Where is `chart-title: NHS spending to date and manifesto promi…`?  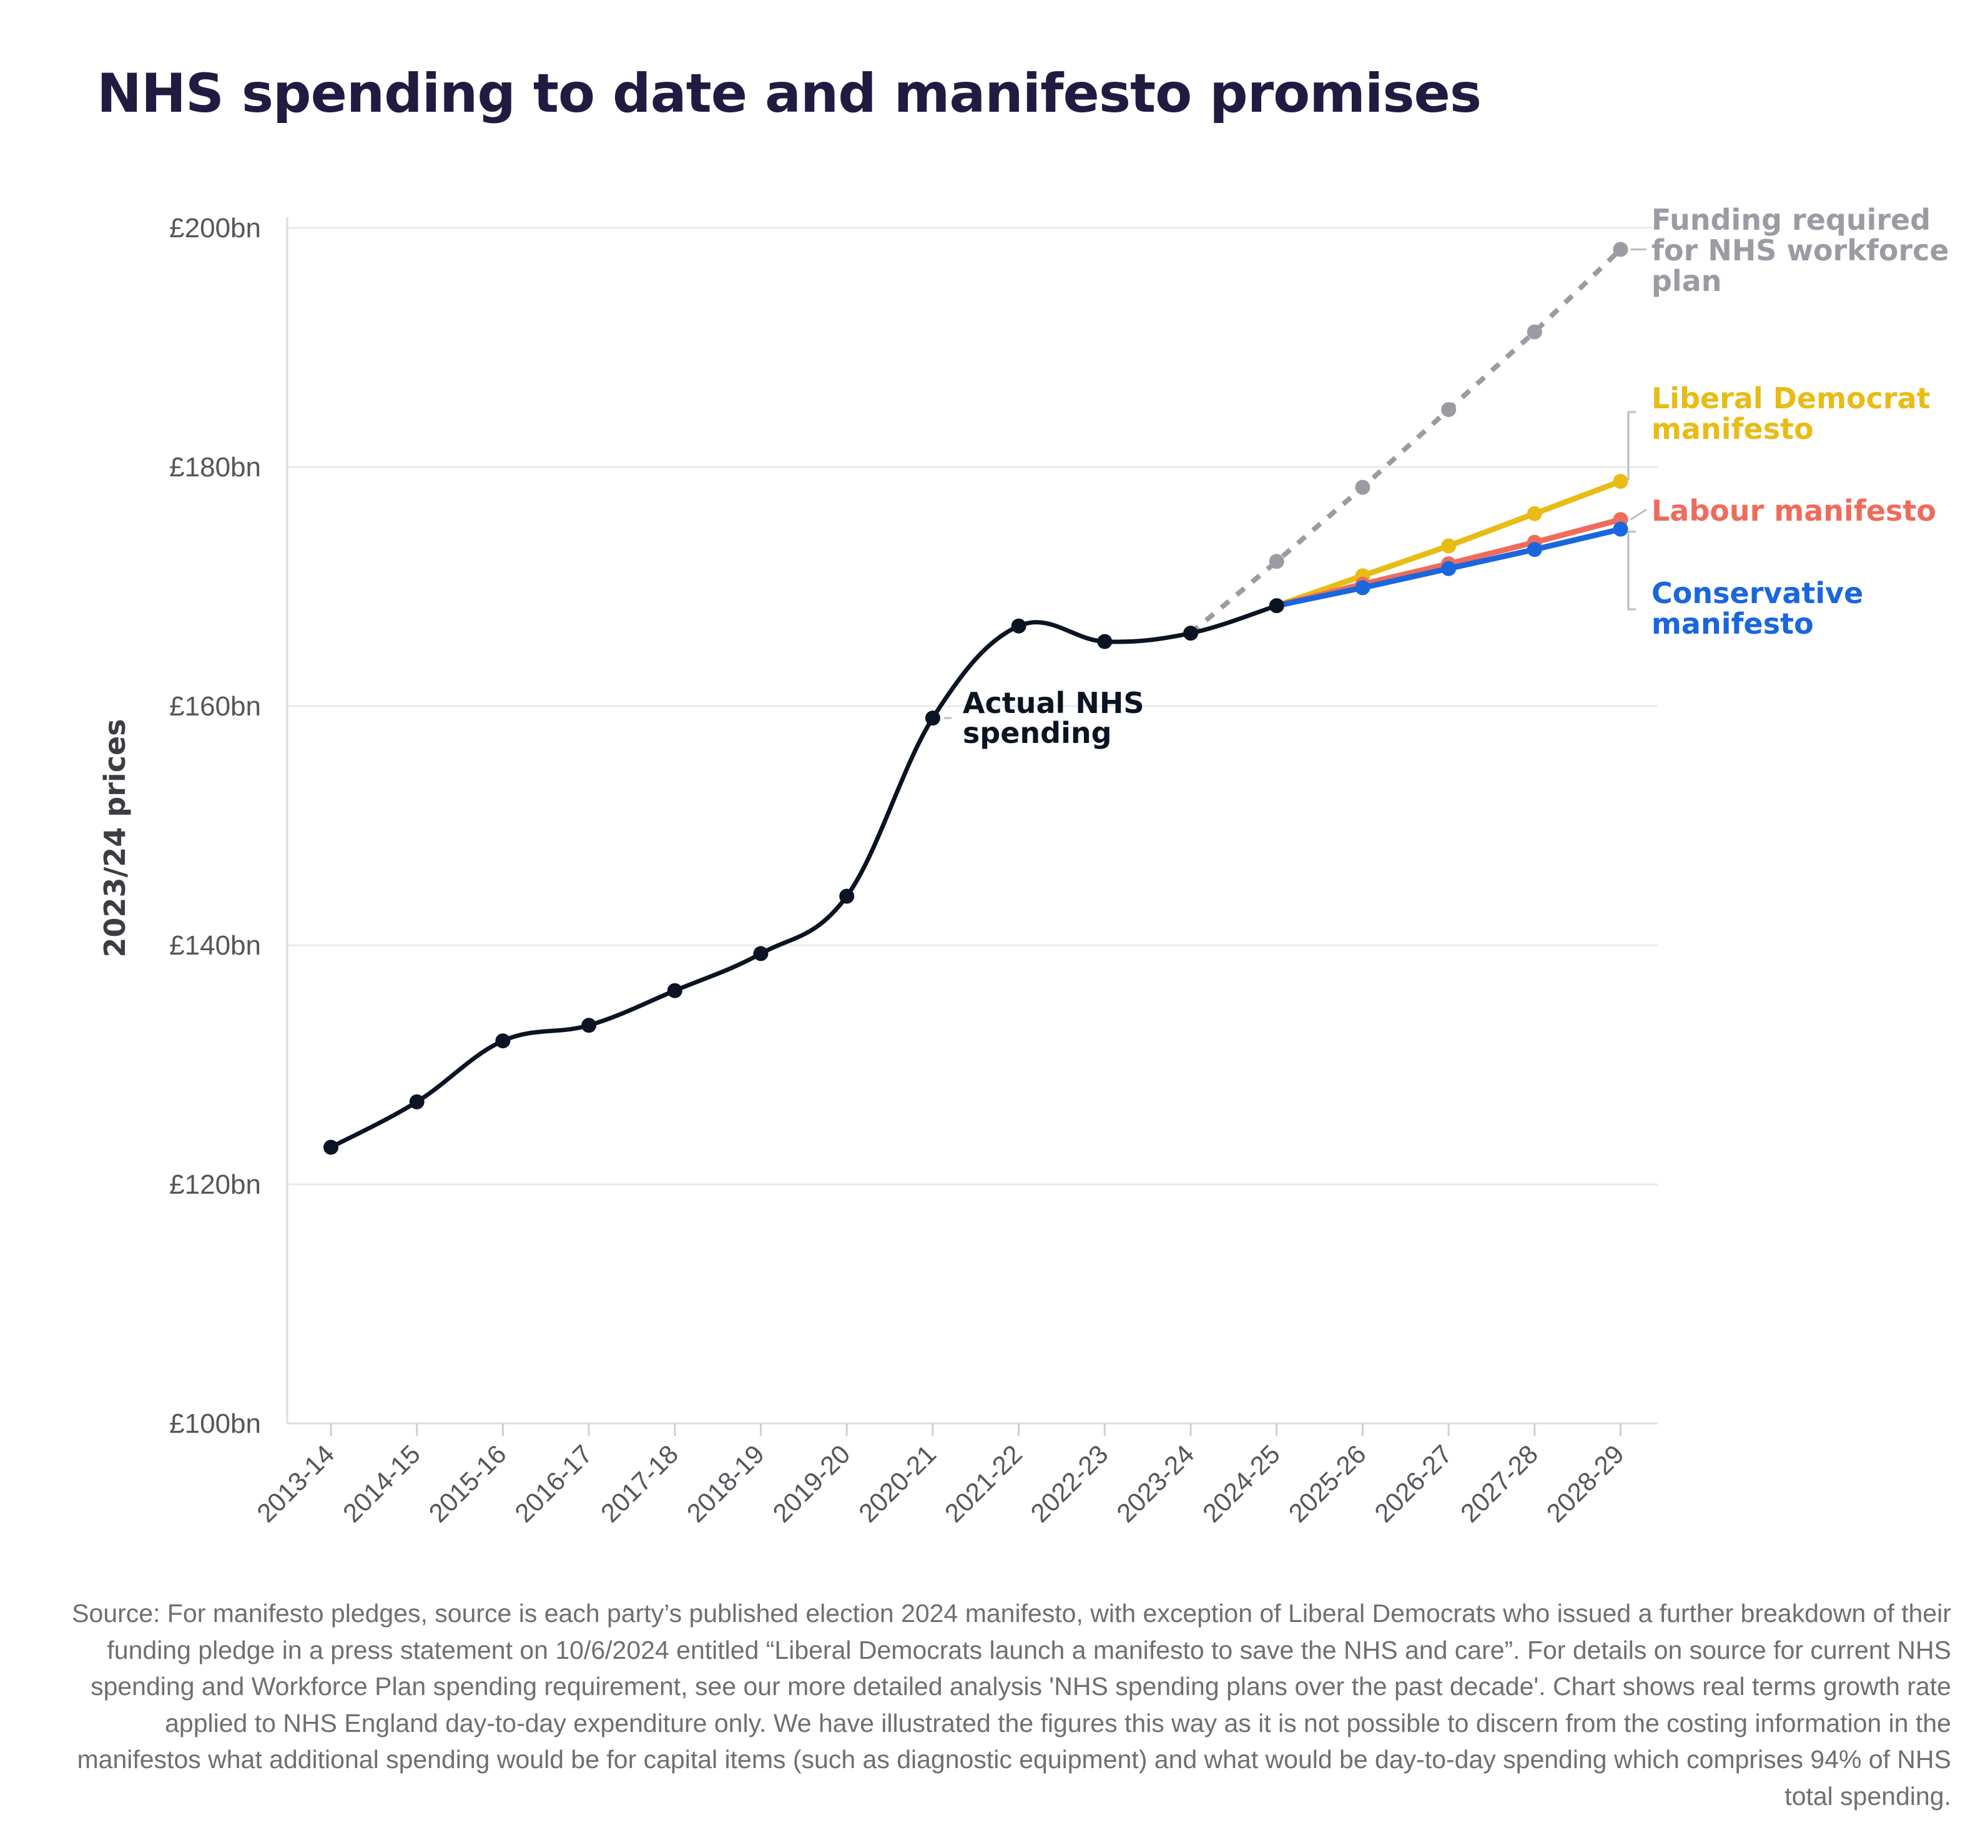 chart-title: NHS spending to date and manifesto promi… is located at coordinates (789, 93).